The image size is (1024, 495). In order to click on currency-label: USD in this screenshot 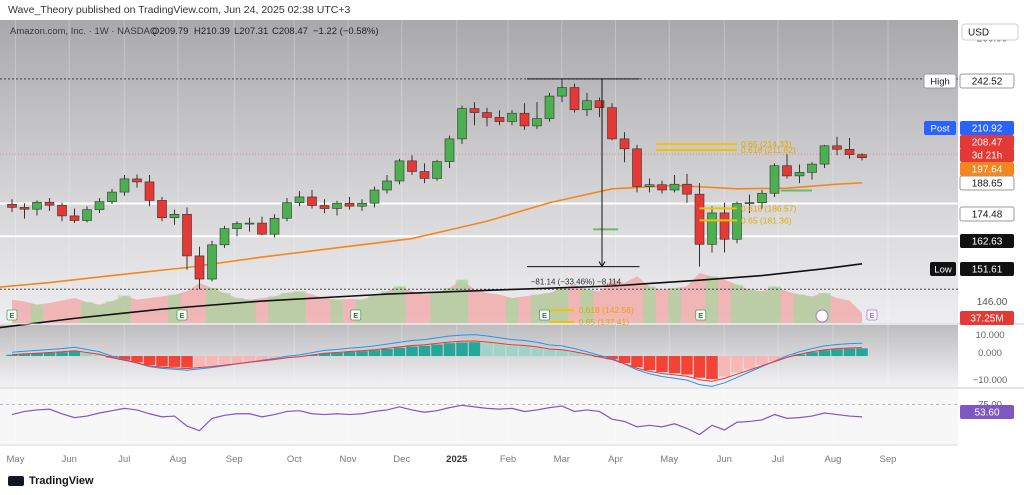, I will do `click(978, 33)`.